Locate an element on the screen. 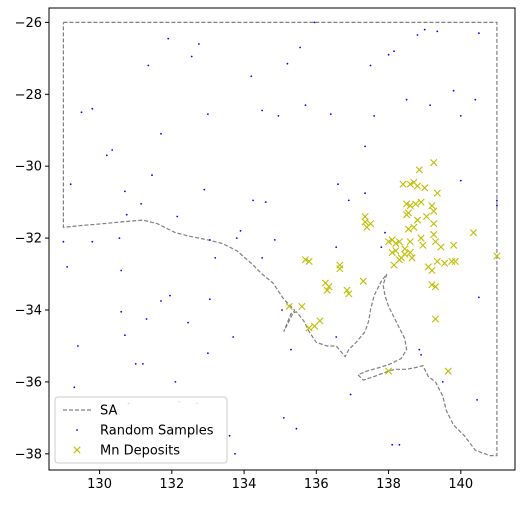  x-tick-label: 130 is located at coordinates (99, 484).